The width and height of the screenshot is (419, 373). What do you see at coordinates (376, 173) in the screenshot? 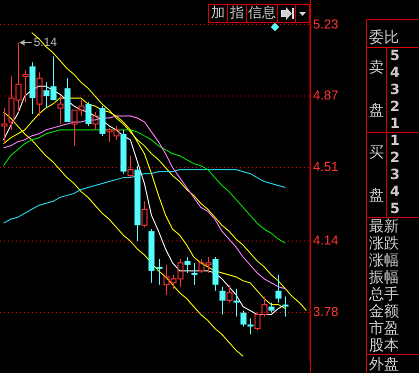
I see `text: 买盘` at bounding box center [376, 173].